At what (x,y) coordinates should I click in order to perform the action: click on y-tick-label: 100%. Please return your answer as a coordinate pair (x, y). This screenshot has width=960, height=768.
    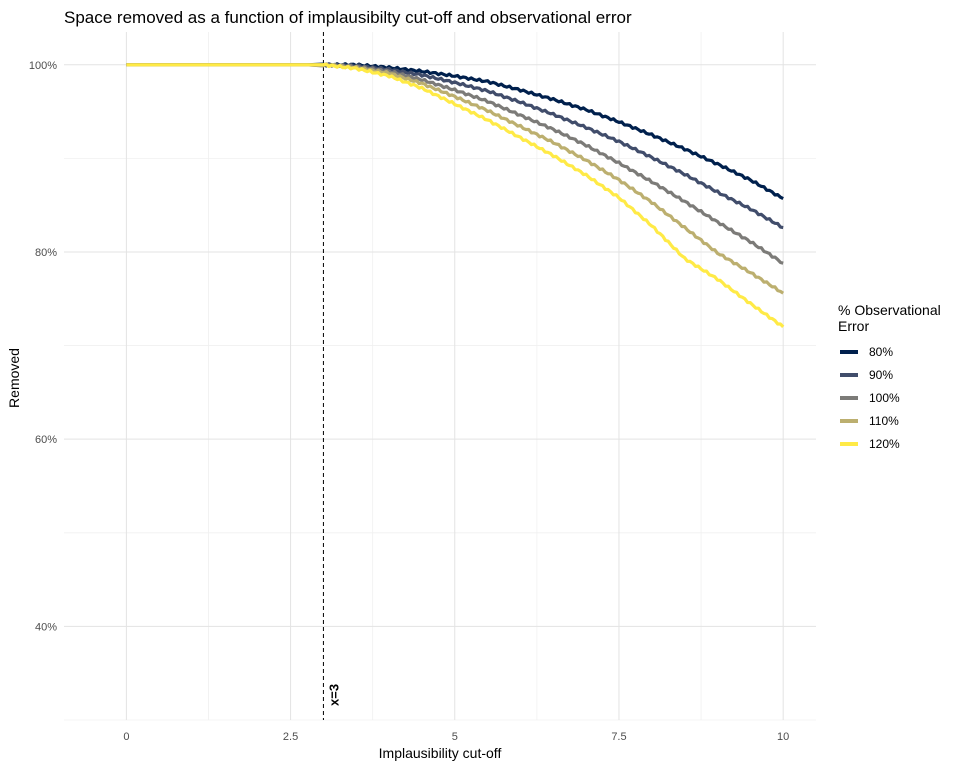
    Looking at the image, I should click on (43, 66).